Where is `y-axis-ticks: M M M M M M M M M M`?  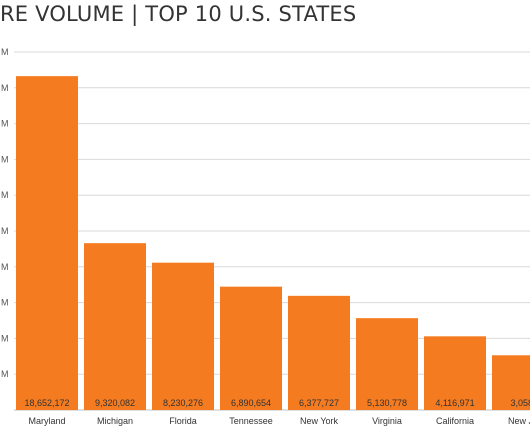
y-axis-ticks: M M M M M M M M M M is located at coordinates (5, 213).